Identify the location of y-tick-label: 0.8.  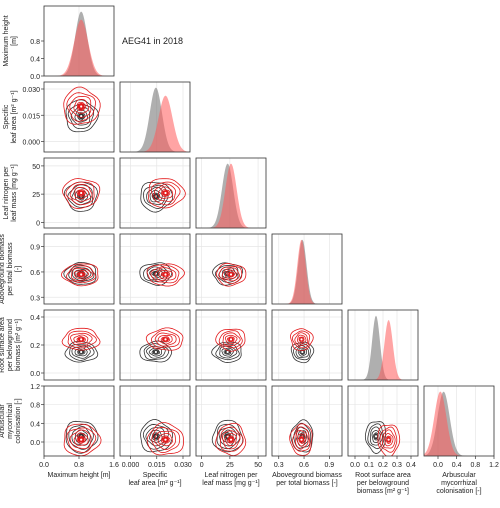
(35, 406).